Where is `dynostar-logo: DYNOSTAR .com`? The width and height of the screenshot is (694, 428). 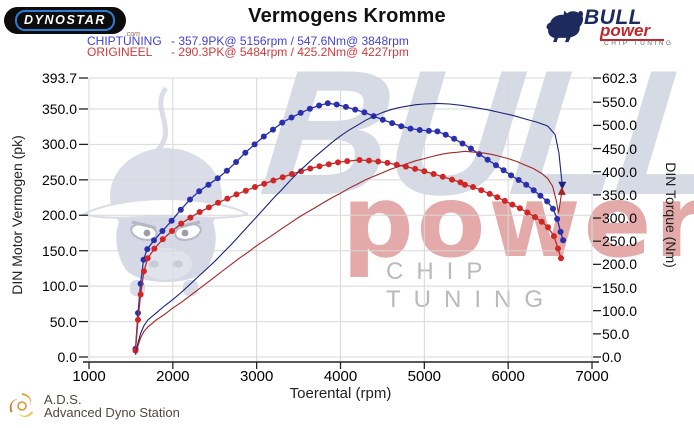
dynostar-logo: DYNOSTAR .com is located at coordinates (72, 22).